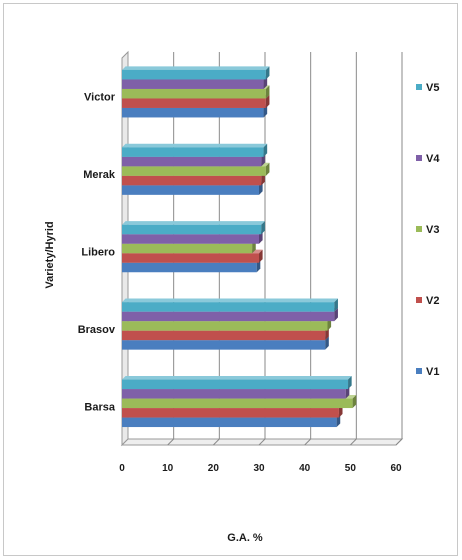 This screenshot has width=462, height=560. I want to click on x-tick-label: 0, so click(122, 468).